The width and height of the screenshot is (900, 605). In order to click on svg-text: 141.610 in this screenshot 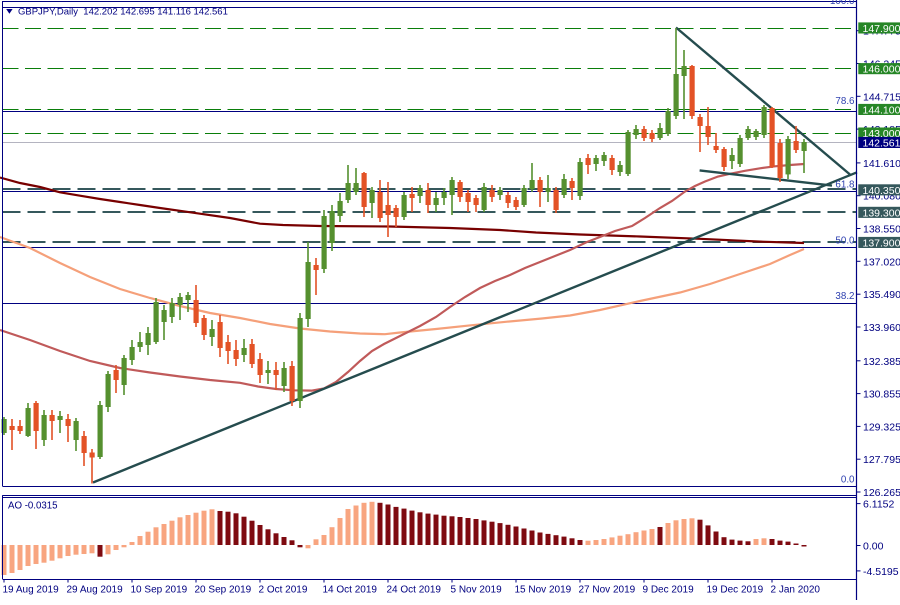, I will do `click(881, 164)`.